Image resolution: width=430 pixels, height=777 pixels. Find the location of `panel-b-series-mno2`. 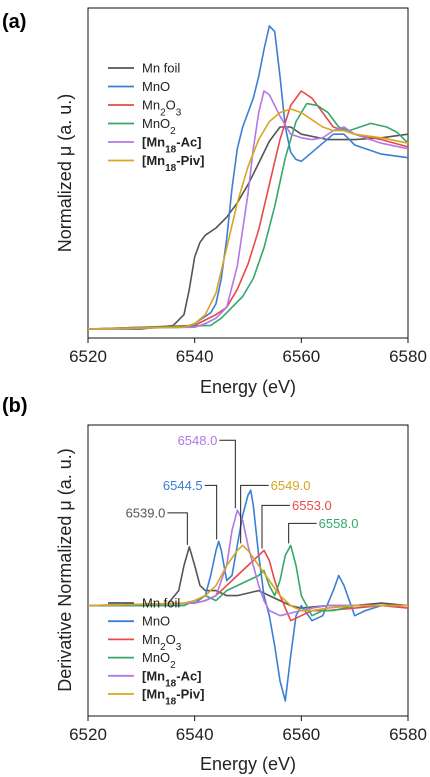

panel-b-series-mno2 is located at coordinates (248, 580).